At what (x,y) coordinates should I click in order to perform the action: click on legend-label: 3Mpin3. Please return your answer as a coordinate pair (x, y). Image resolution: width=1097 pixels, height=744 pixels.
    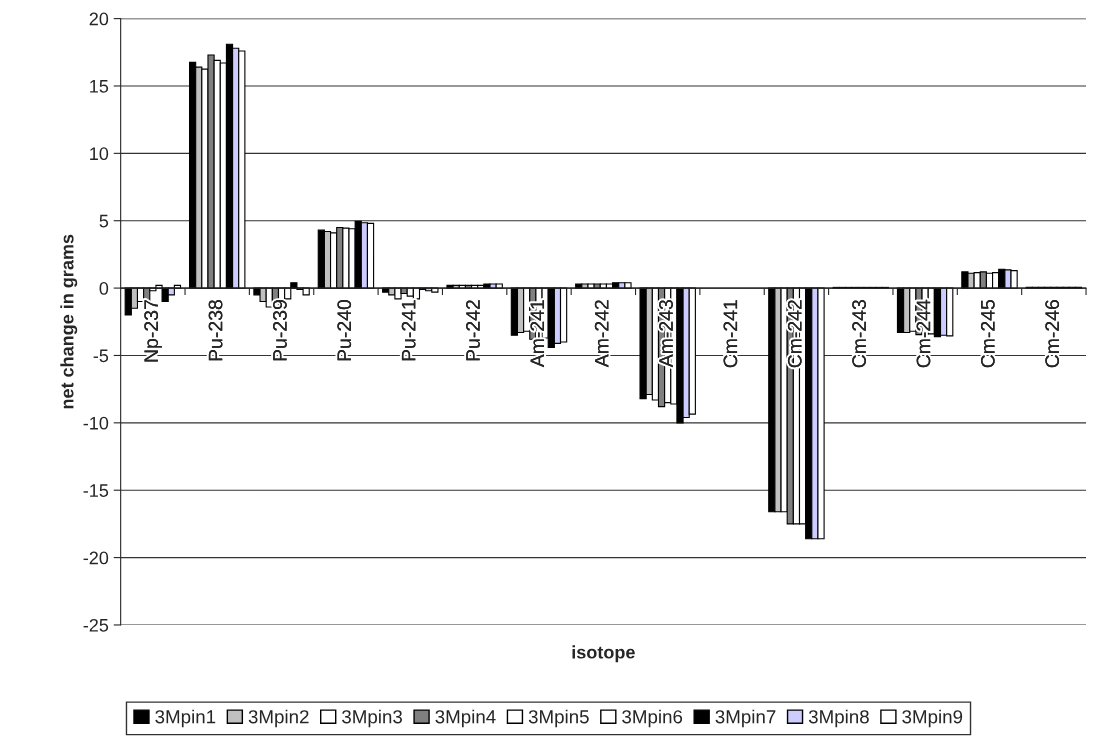
    Looking at the image, I should click on (372, 718).